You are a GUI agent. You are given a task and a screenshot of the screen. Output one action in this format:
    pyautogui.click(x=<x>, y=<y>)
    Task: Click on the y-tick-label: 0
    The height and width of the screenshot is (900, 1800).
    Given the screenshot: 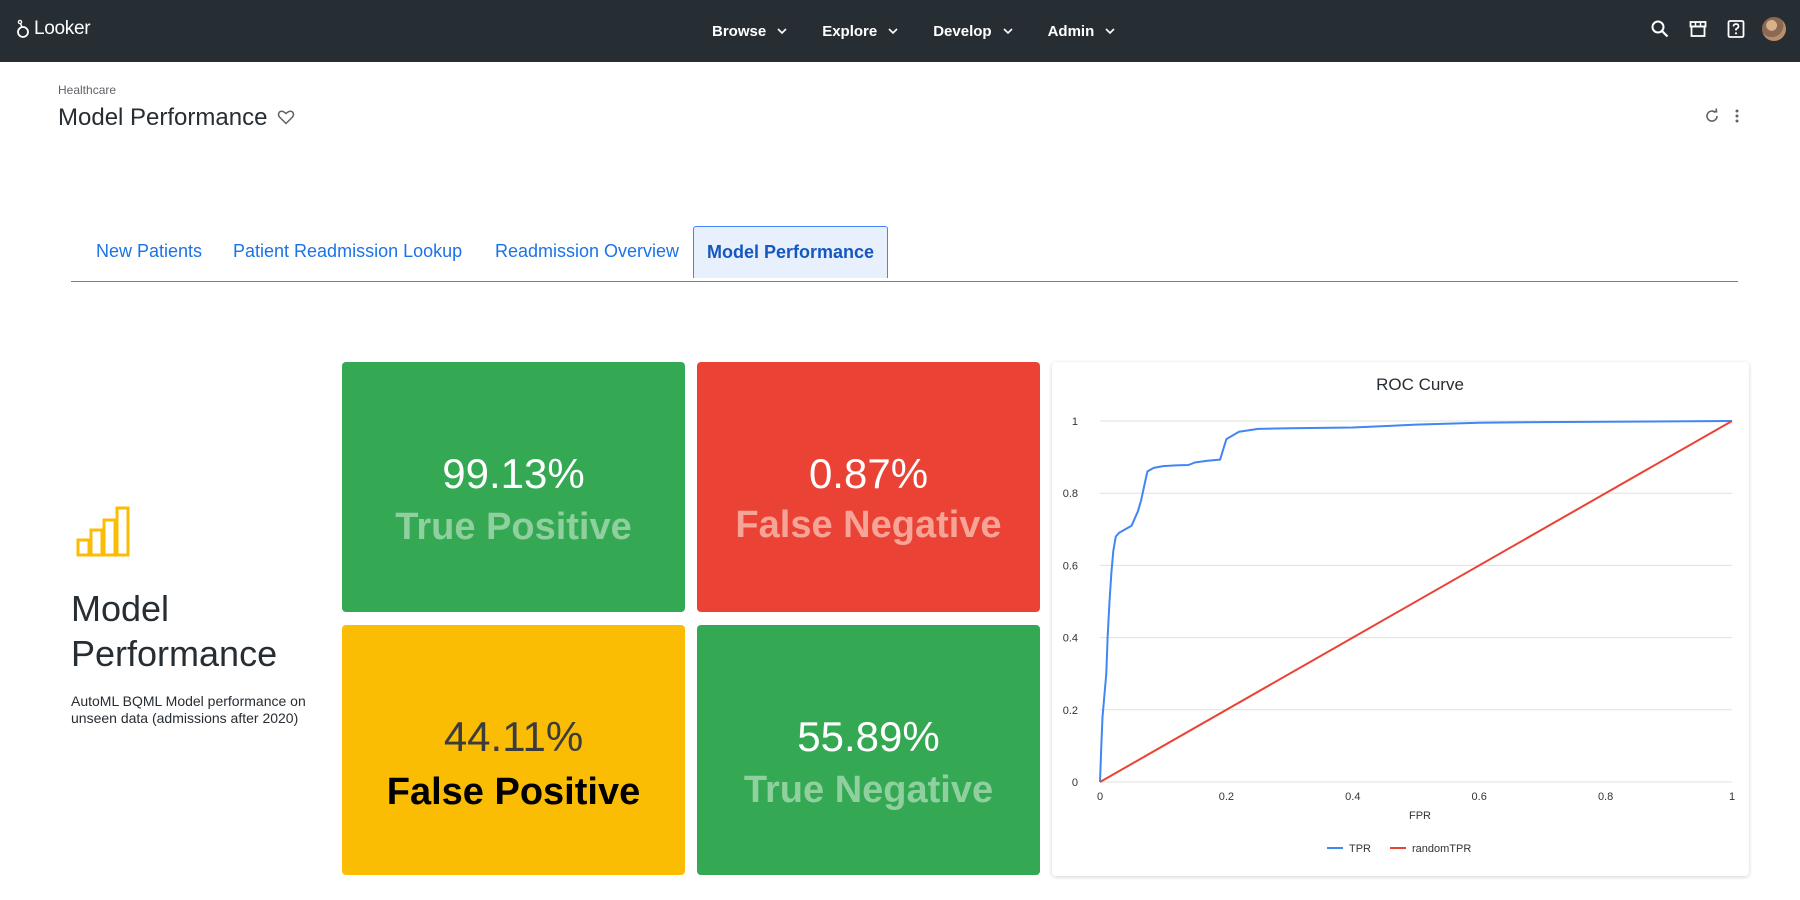 What is the action you would take?
    pyautogui.click(x=1075, y=783)
    